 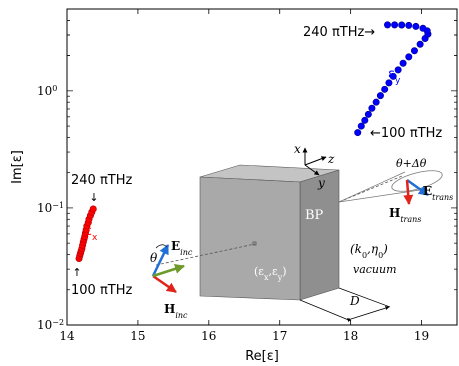 What do you see at coordinates (17, 167) in the screenshot?
I see `y-axis-label: Im[ε]` at bounding box center [17, 167].